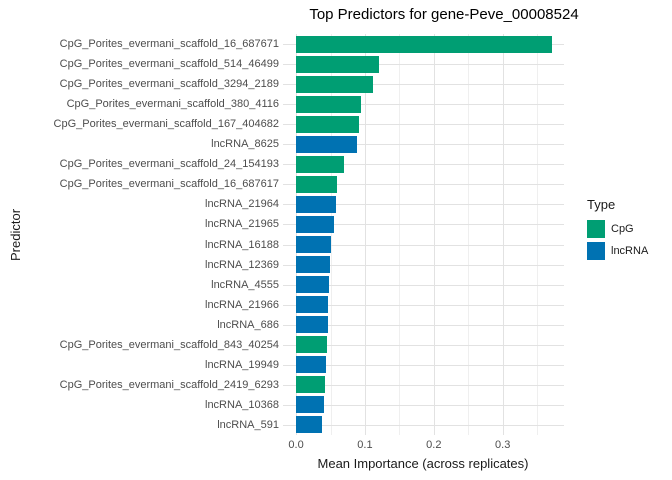  Describe the element at coordinates (622, 229) in the screenshot. I see `legend-item-label: CpG` at that location.